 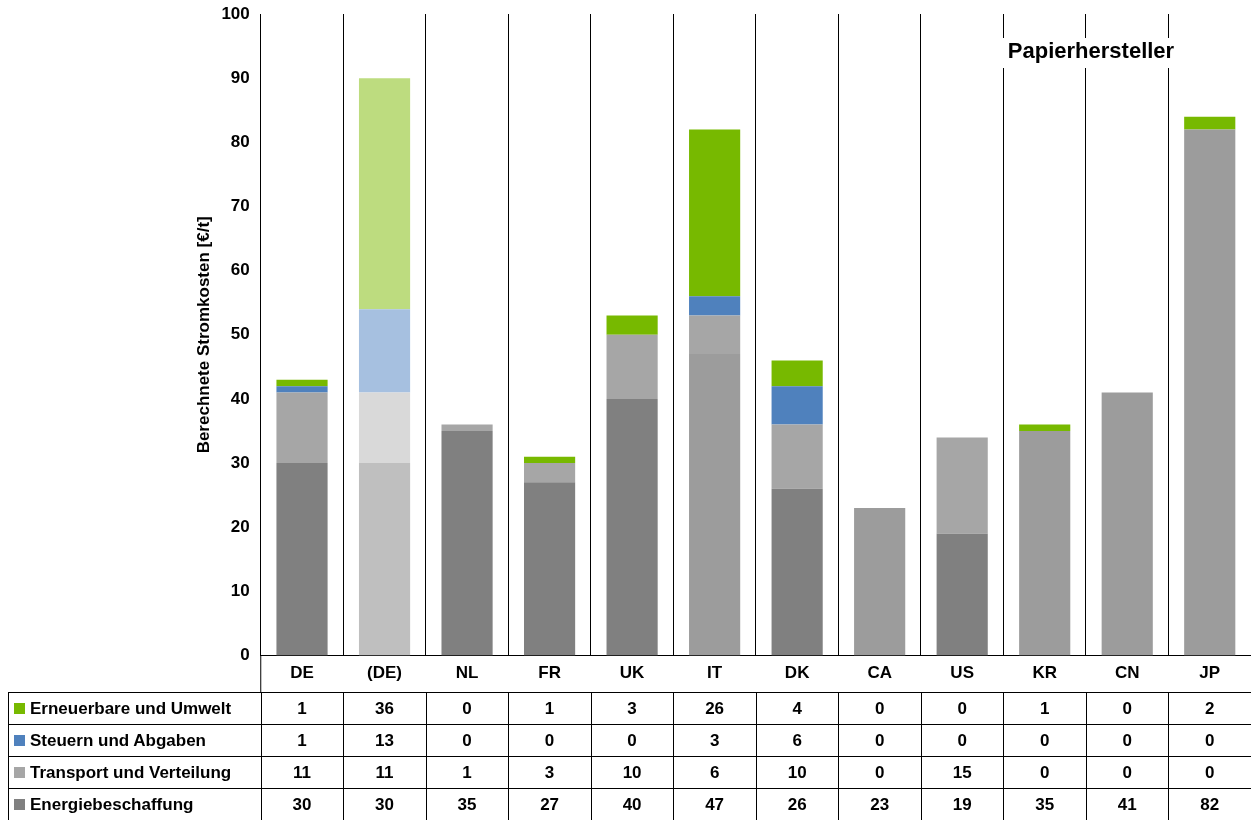 I want to click on x-tick-label: US, so click(x=962, y=673).